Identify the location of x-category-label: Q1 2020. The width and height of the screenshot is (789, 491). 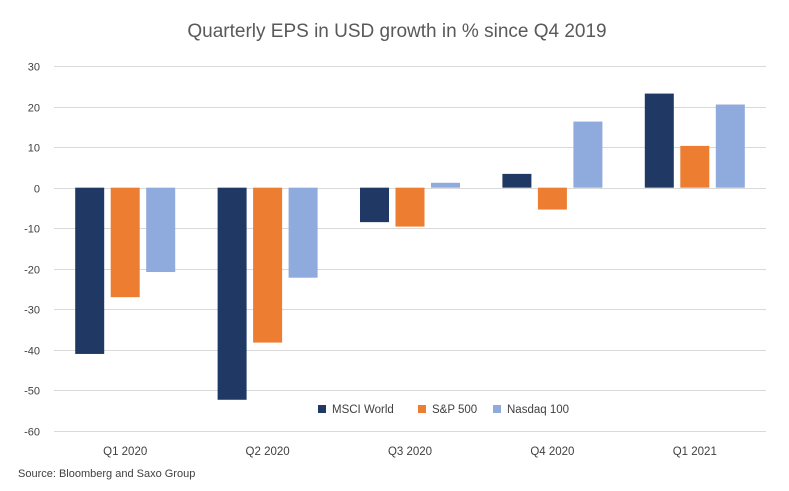
(125, 452).